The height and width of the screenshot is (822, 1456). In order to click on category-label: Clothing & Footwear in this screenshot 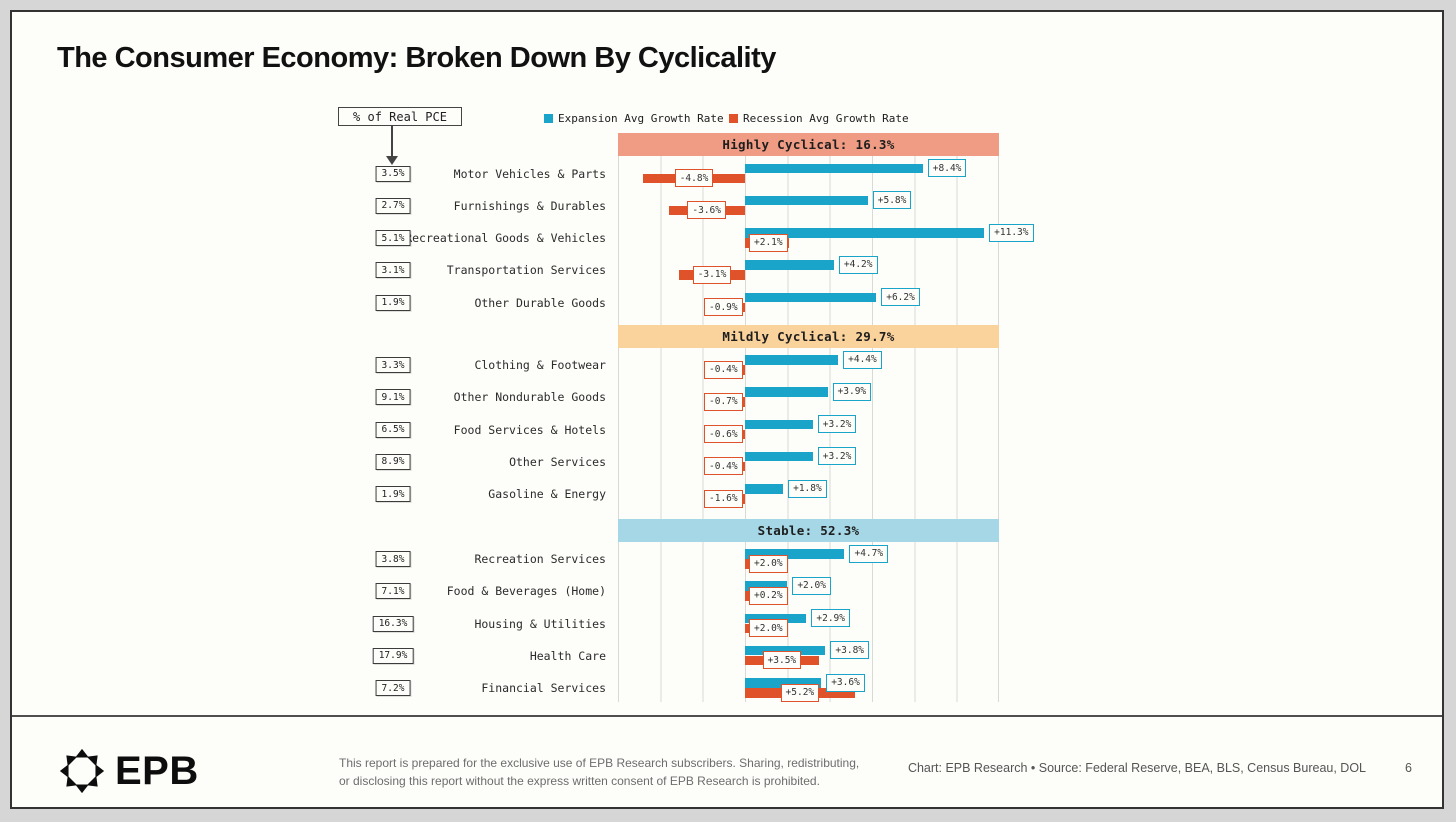, I will do `click(540, 365)`.